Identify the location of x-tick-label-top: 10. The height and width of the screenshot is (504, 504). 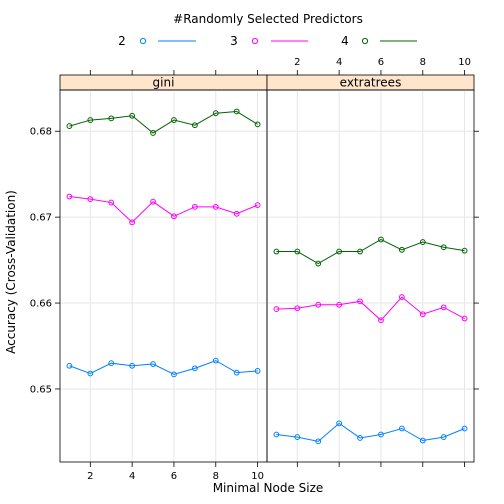
(464, 62).